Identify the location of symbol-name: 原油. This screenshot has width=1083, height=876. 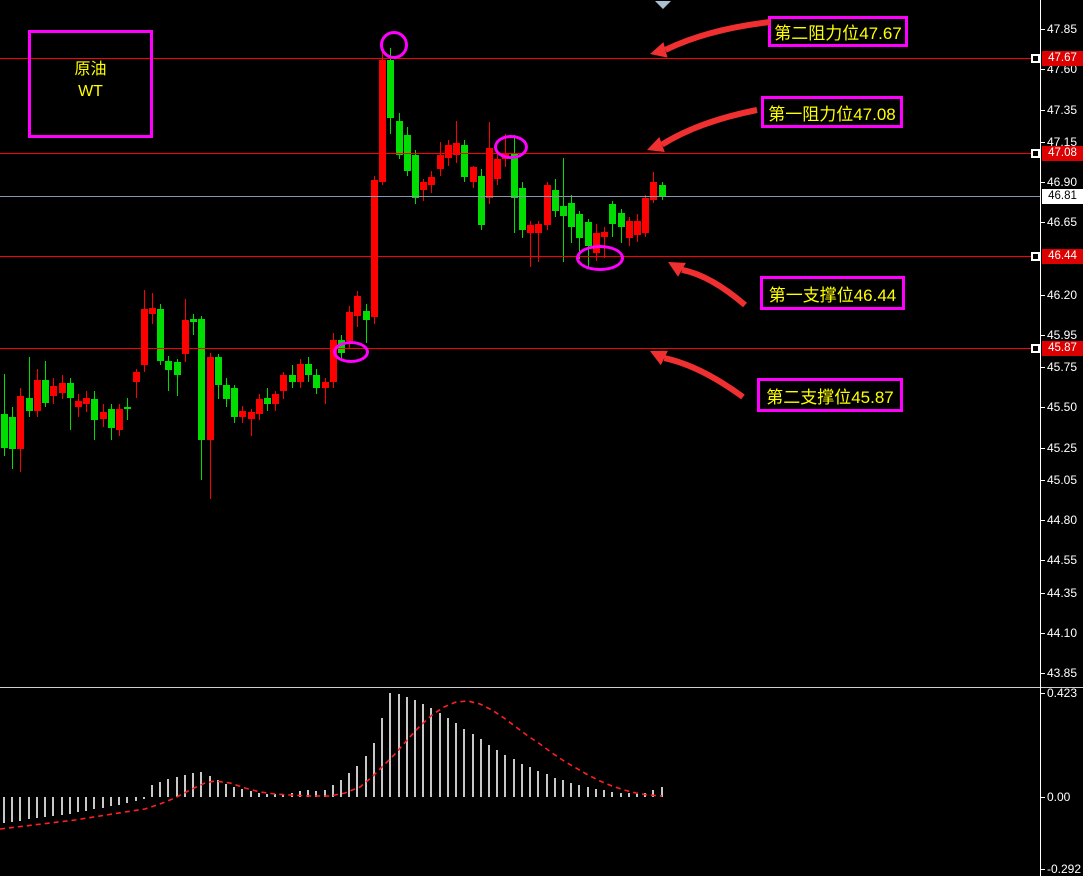
(90, 69).